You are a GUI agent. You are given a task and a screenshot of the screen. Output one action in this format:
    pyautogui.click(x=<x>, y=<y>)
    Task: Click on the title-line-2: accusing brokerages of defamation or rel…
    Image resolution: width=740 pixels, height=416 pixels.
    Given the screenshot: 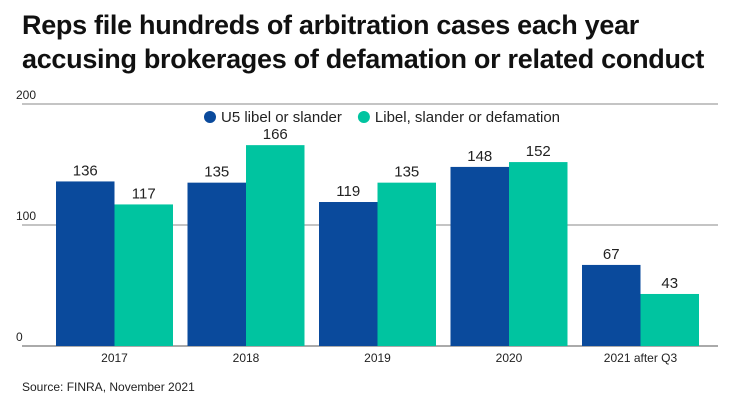 What is the action you would take?
    pyautogui.click(x=363, y=59)
    